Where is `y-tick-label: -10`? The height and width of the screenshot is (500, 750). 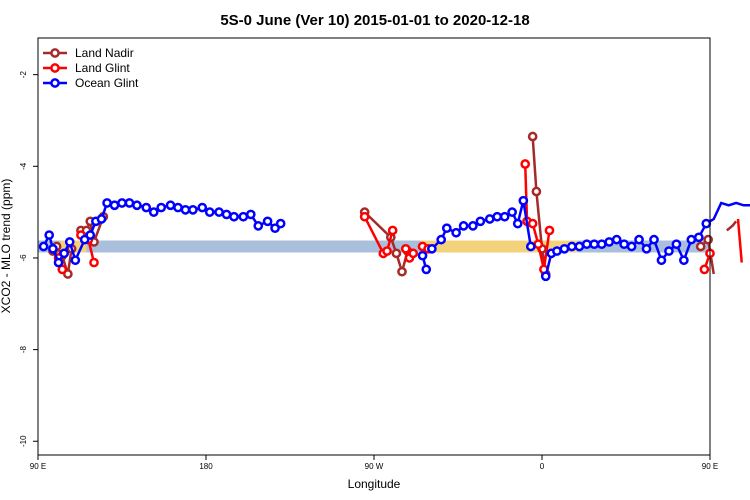 y-tick-label: -10 is located at coordinates (23, 441).